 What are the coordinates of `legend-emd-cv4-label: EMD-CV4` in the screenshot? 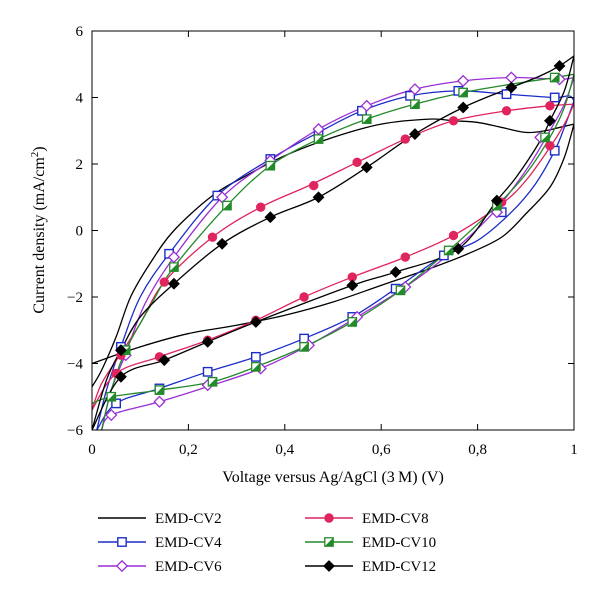 It's located at (188, 543).